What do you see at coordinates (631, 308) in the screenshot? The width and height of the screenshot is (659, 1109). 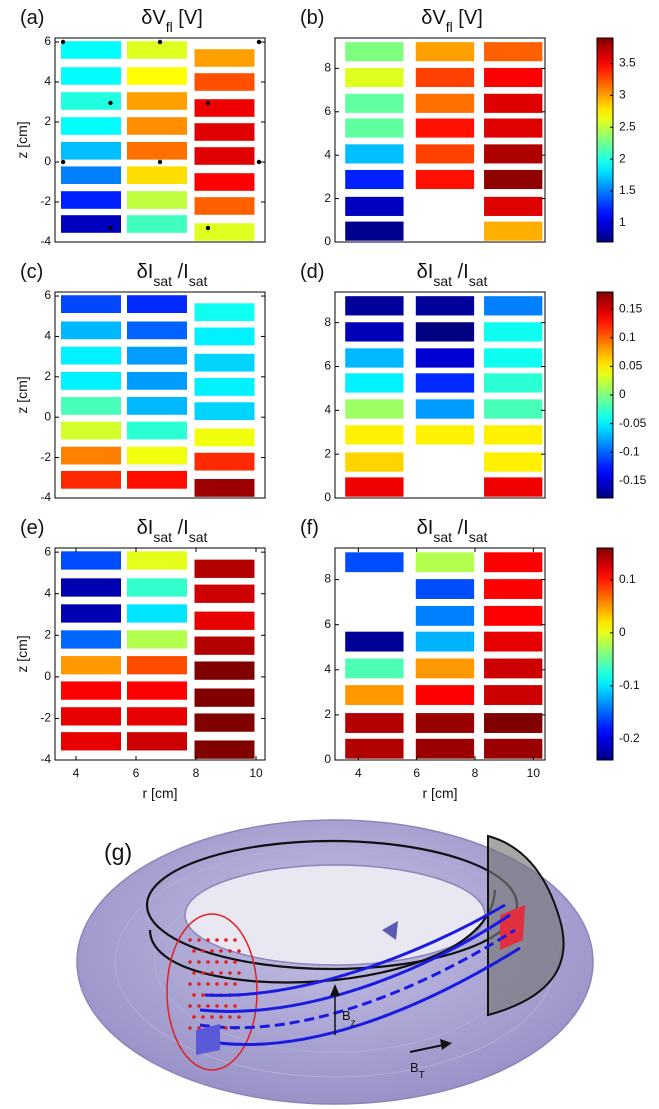 I see `colorbar-tick-label: 0.15` at bounding box center [631, 308].